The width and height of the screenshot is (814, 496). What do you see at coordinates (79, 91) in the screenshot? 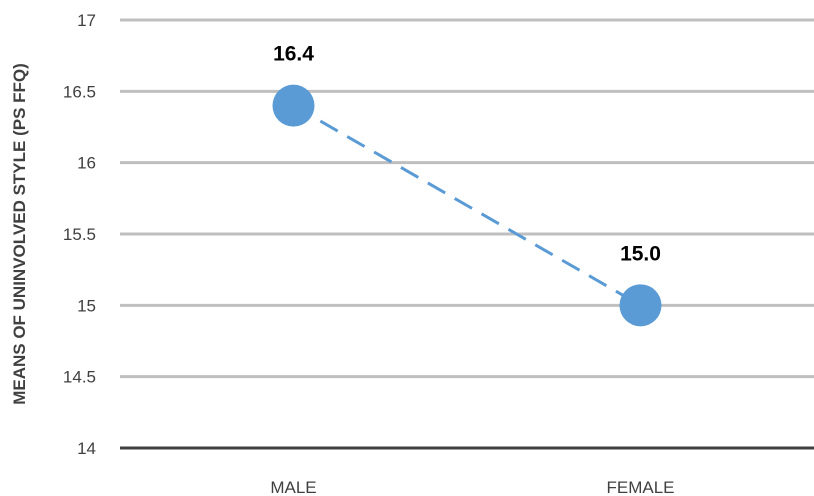
I see `y-tick-label: 16.5` at bounding box center [79, 91].